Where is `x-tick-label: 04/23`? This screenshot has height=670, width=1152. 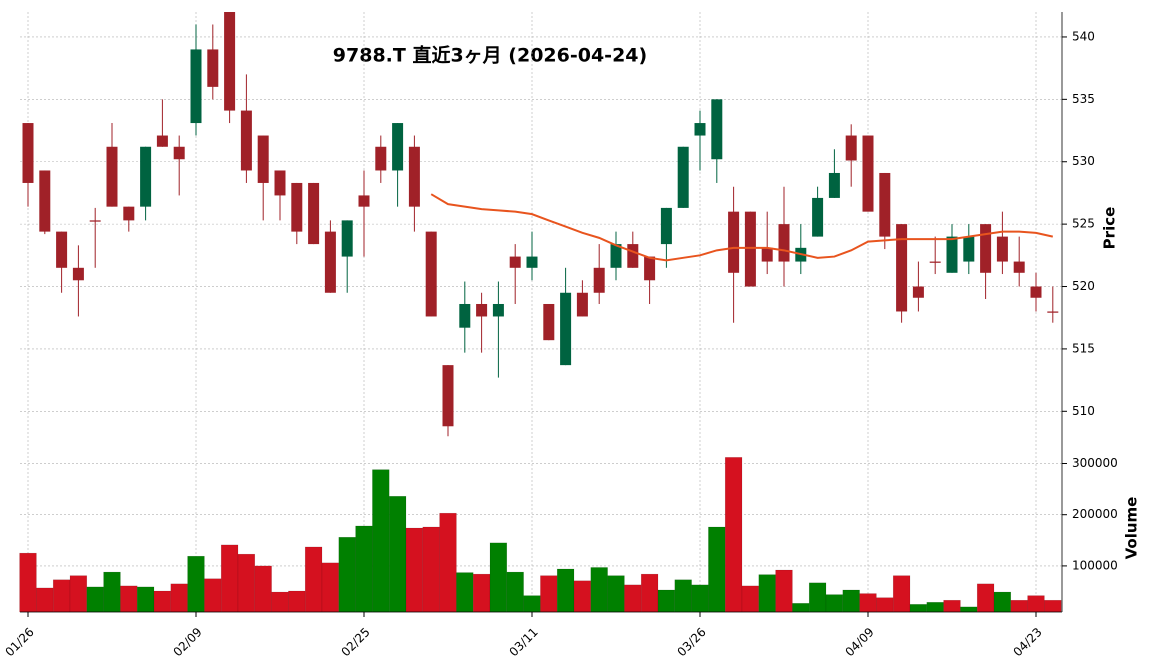 x-tick-label: 04/23 is located at coordinates (1027, 642).